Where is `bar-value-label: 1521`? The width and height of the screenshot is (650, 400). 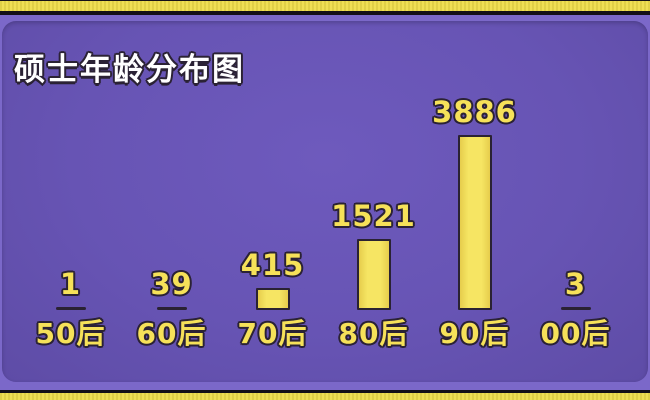 bar-value-label: 1521 is located at coordinates (373, 216).